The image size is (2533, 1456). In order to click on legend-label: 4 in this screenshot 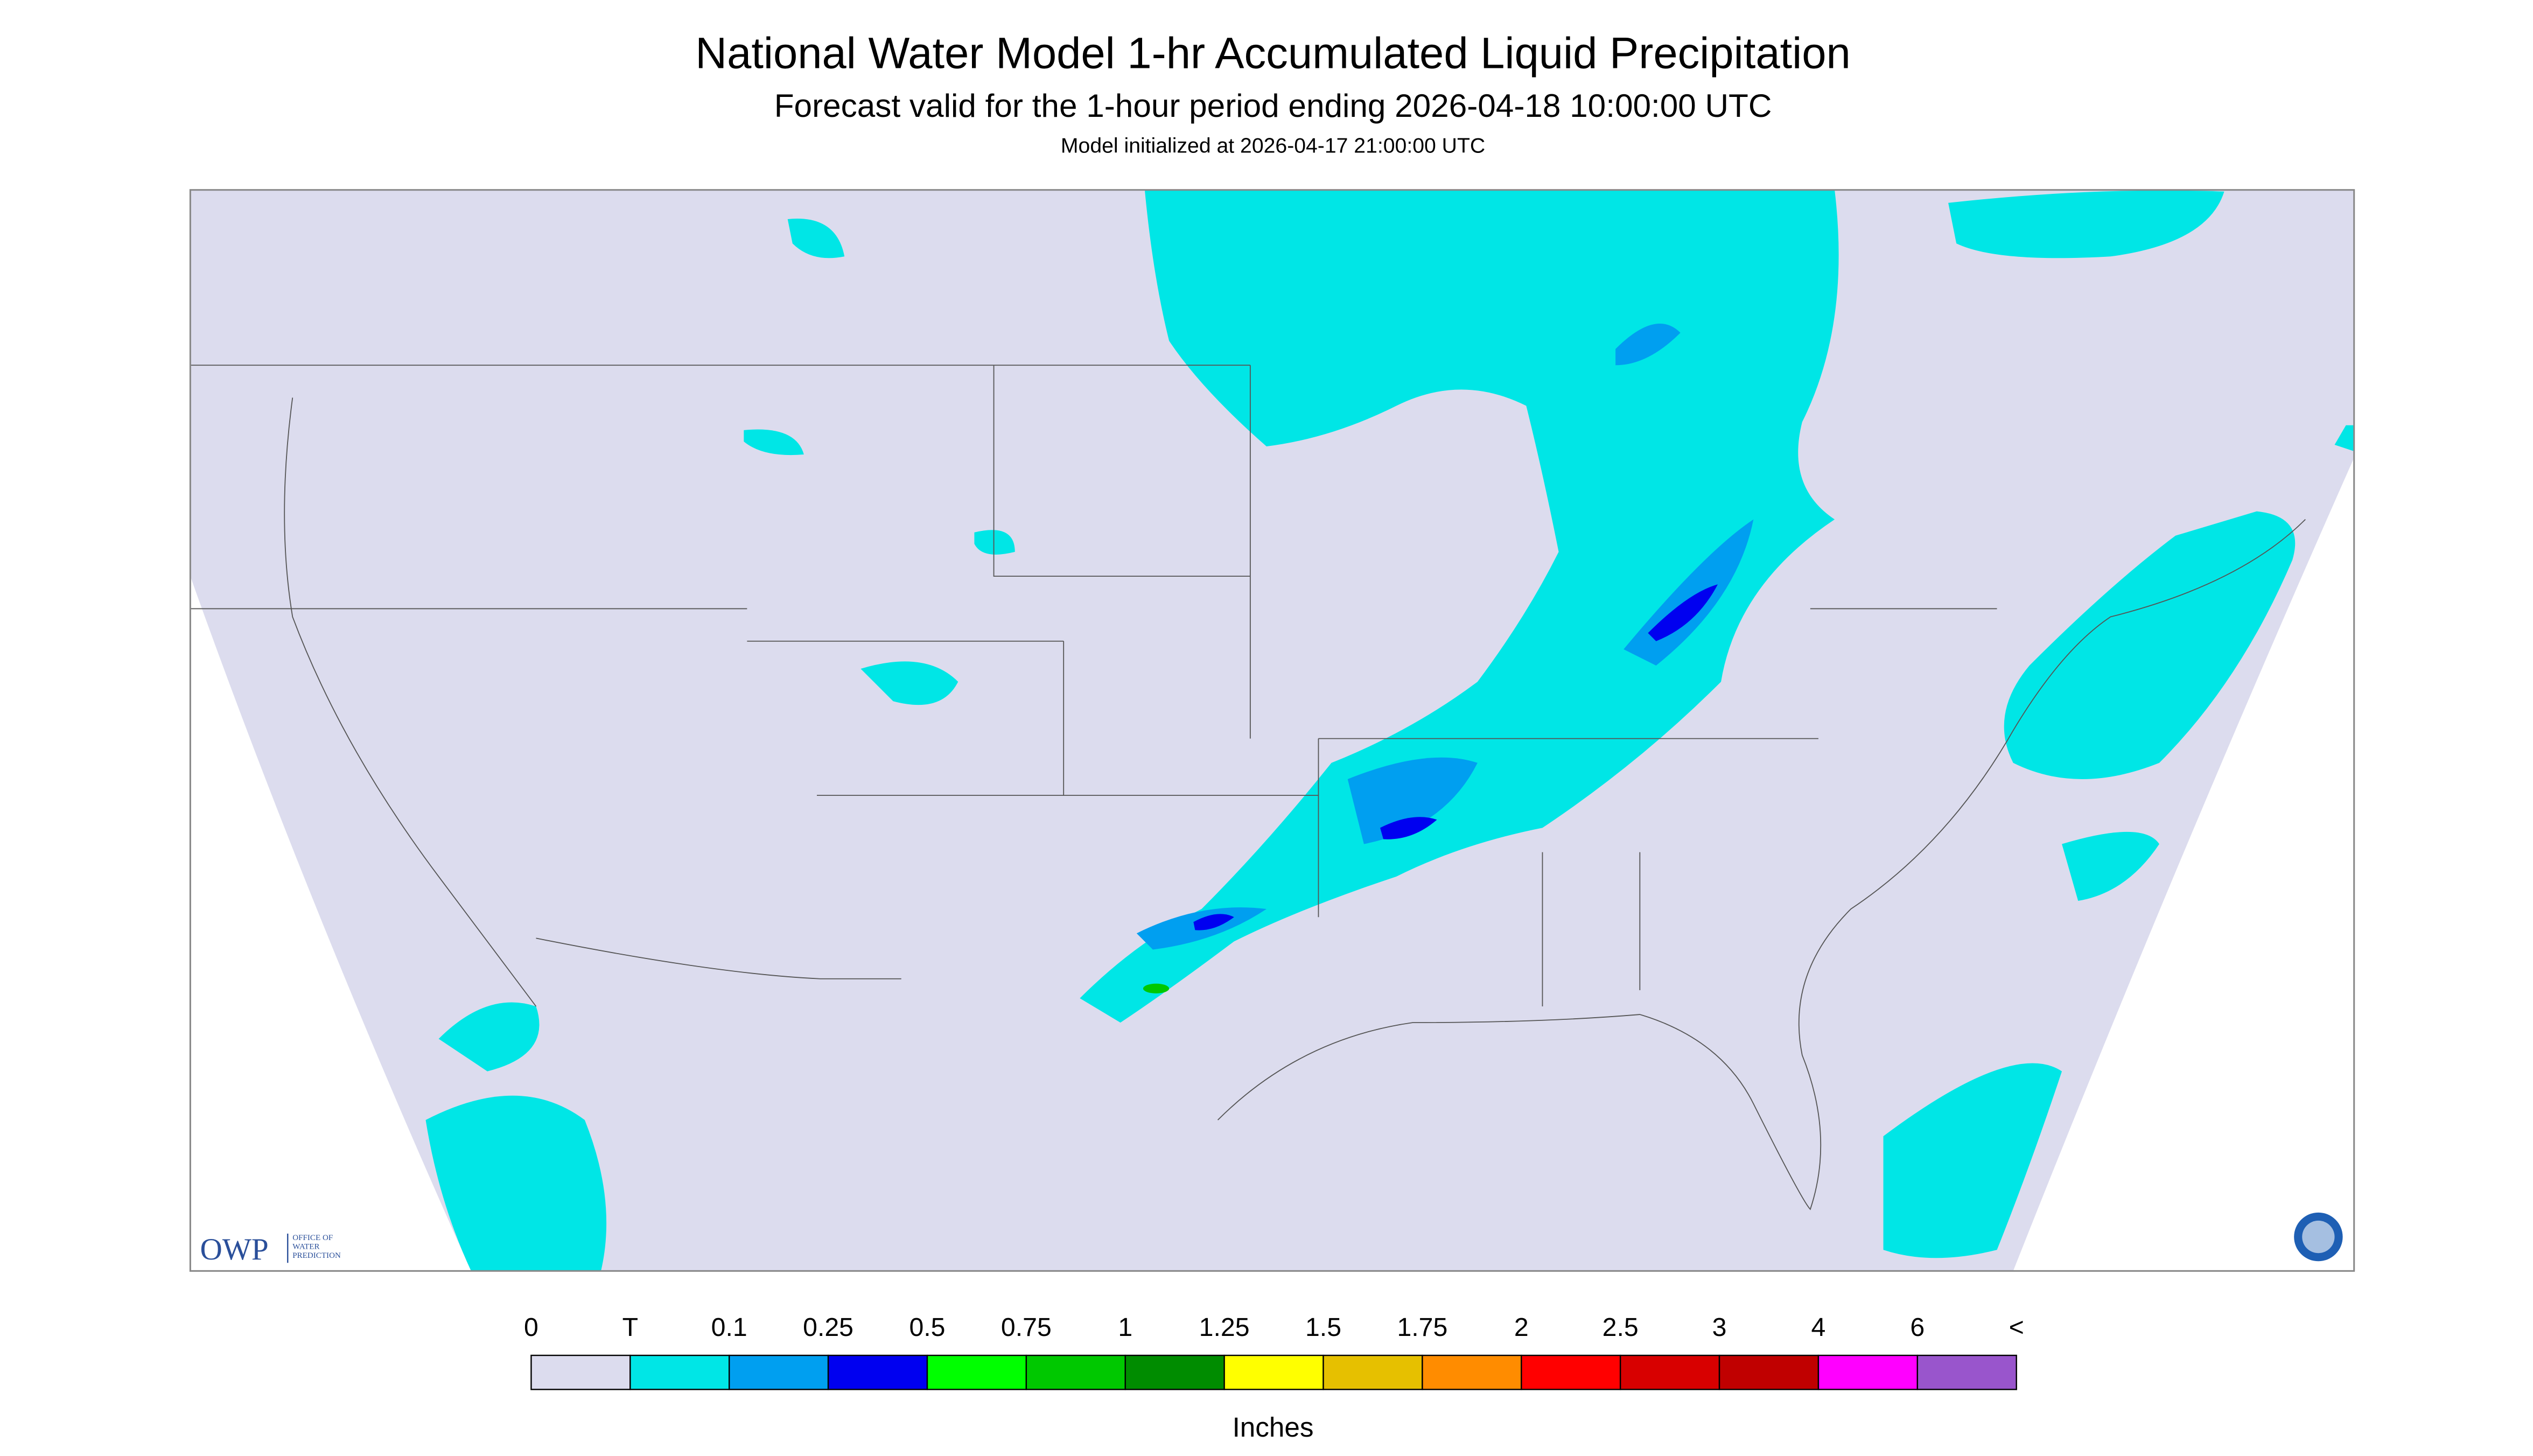, I will do `click(1819, 1327)`.